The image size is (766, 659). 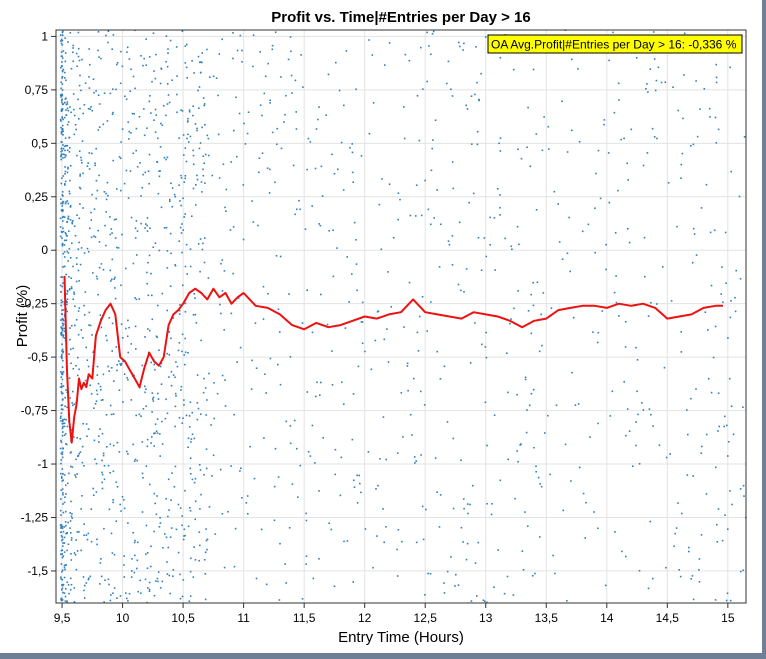 I want to click on chart-title: Profit vs. Time|#Entries per Day > 16, so click(x=400, y=17).